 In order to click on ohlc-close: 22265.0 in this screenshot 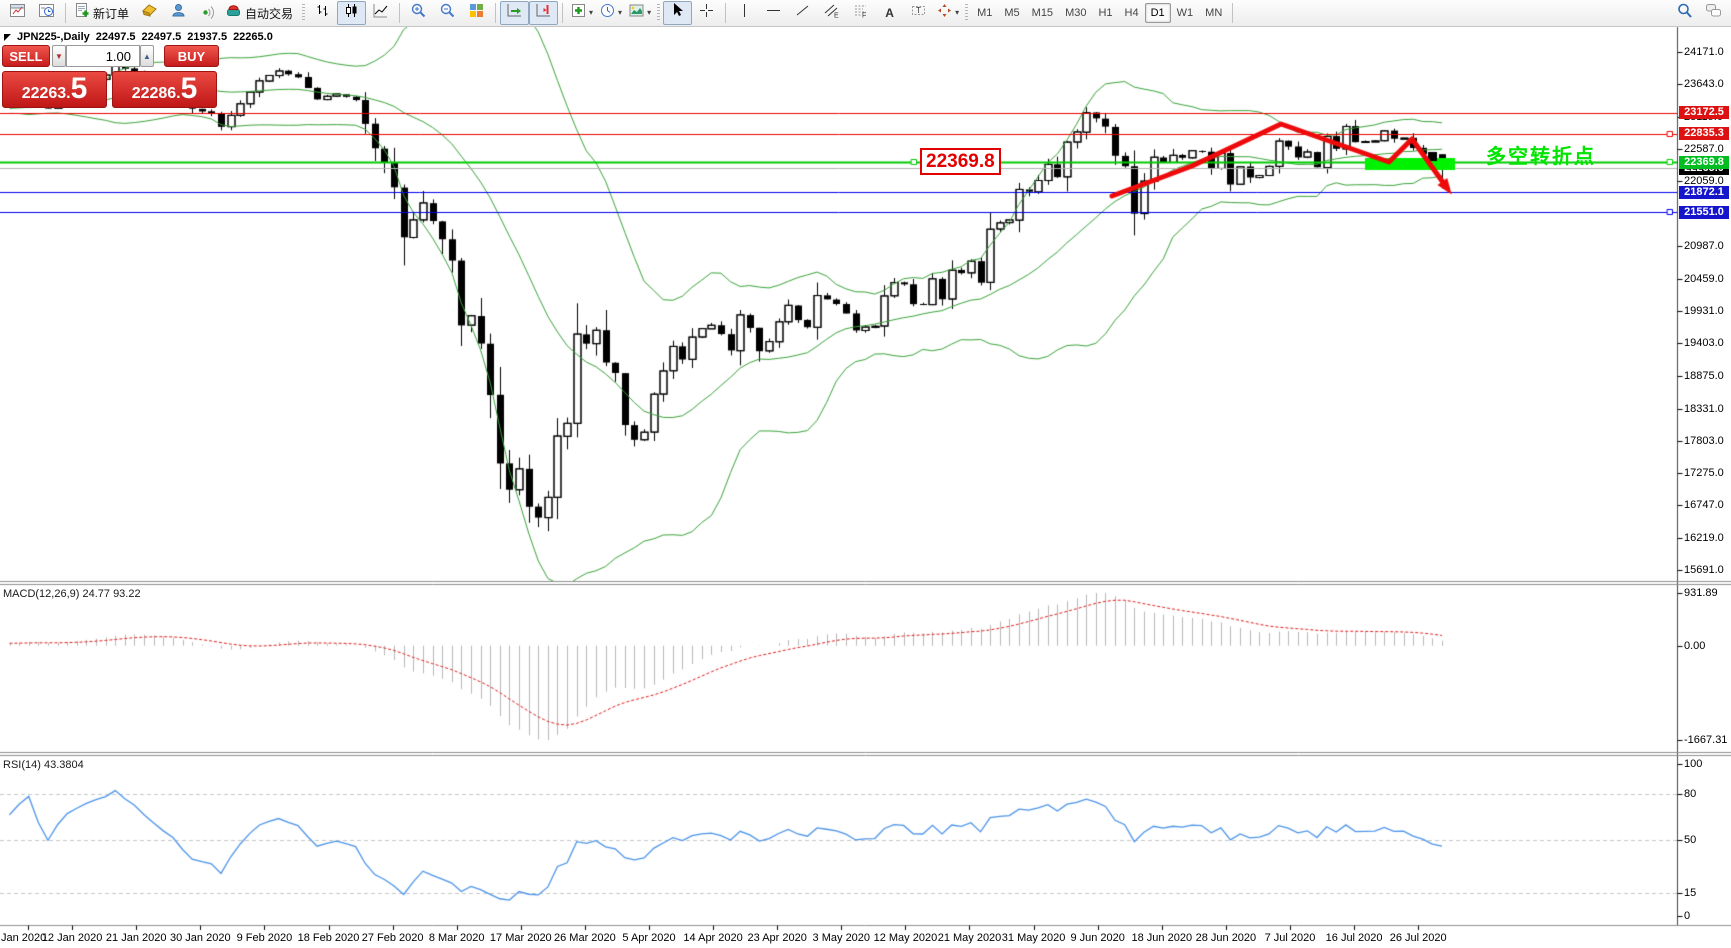, I will do `click(253, 37)`.